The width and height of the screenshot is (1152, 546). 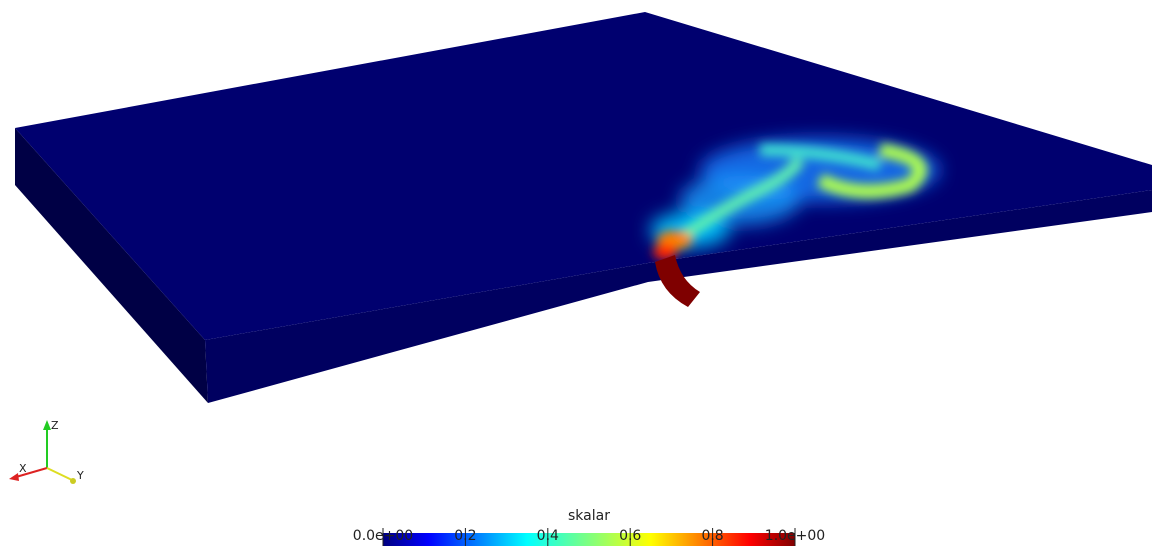 I want to click on axis-label: Y, so click(x=80, y=475).